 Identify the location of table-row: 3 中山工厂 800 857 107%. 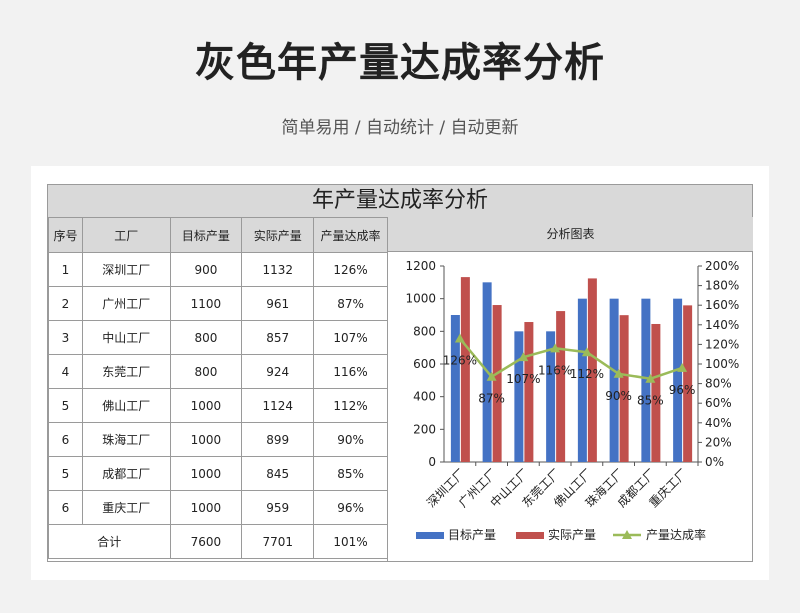
(218, 337).